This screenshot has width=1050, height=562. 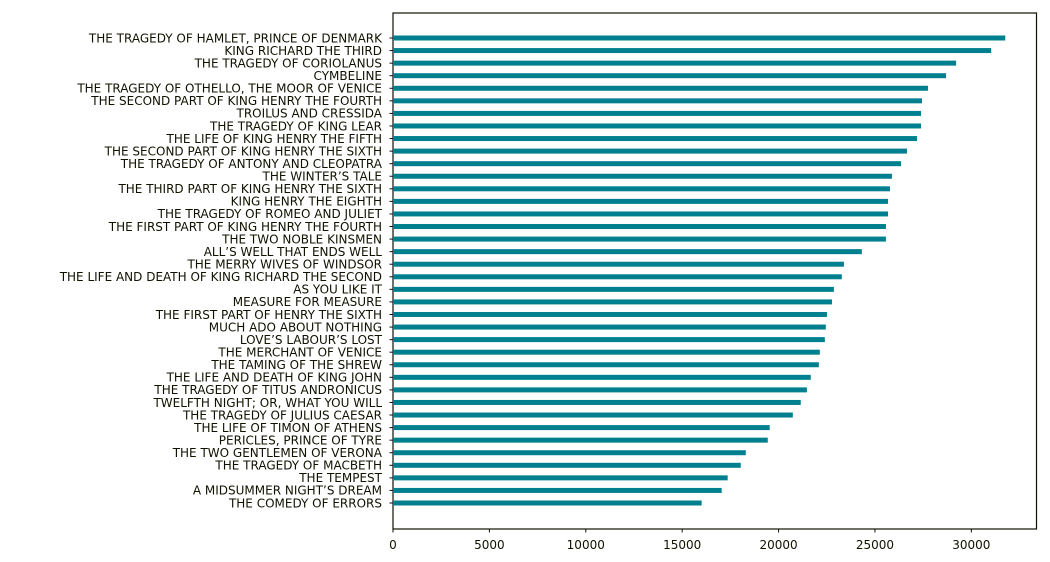 What do you see at coordinates (682, 545) in the screenshot?
I see `x-tick-label: 15000` at bounding box center [682, 545].